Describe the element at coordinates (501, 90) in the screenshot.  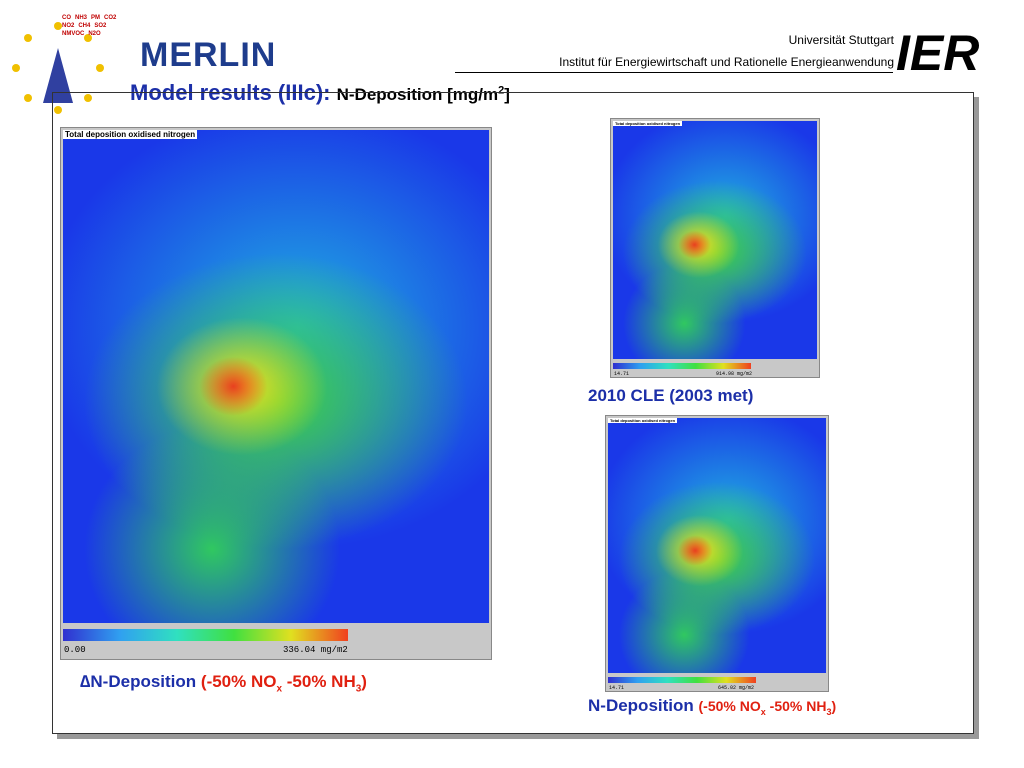
I see `t-sup: 2` at that location.